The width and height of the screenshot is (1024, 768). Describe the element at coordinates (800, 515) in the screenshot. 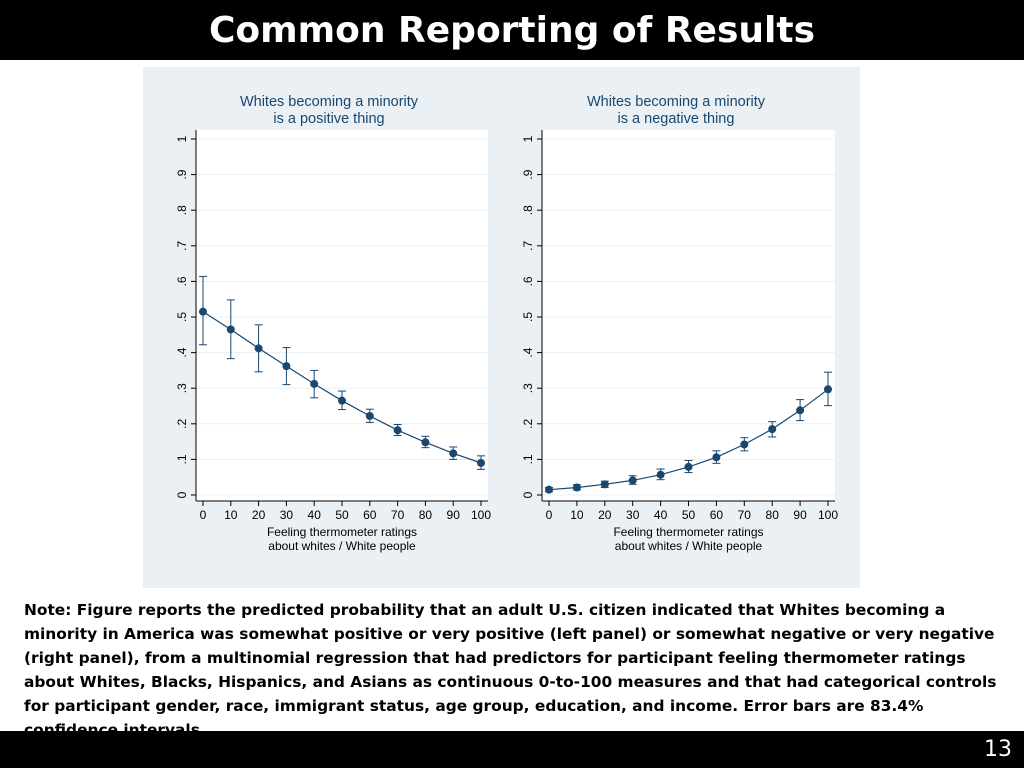

I see `panel-2-x-tick-label-9: 90` at that location.